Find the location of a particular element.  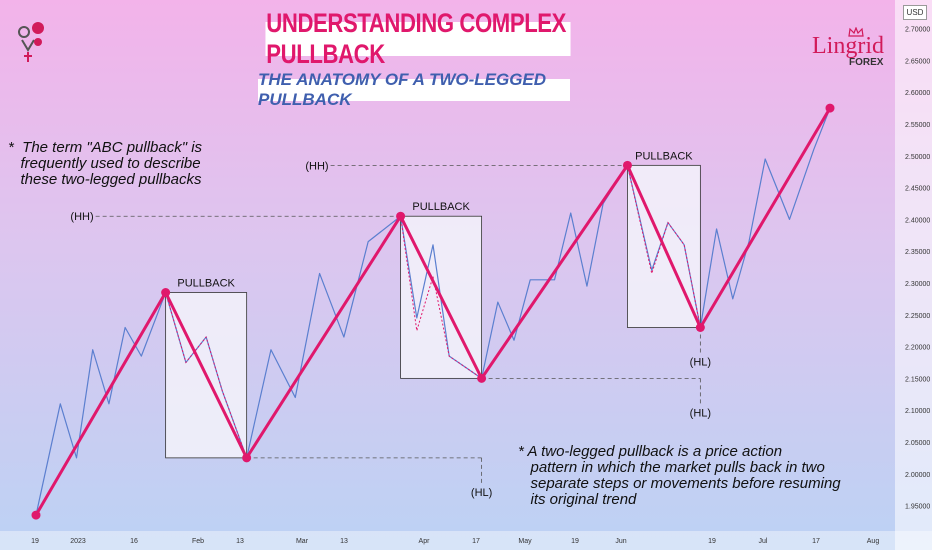

time-tick-label: Feb is located at coordinates (198, 541).